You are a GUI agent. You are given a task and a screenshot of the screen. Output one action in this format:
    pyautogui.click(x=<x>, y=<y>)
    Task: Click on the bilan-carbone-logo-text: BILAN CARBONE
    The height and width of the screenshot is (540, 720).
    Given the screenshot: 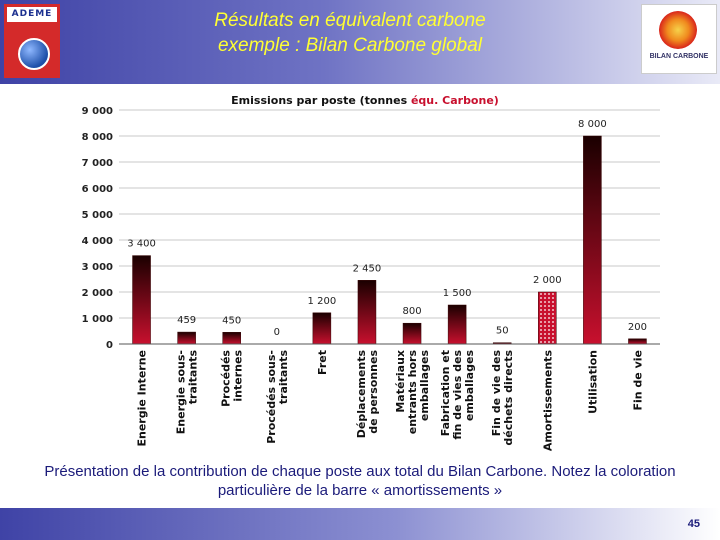 What is the action you would take?
    pyautogui.click(x=679, y=56)
    